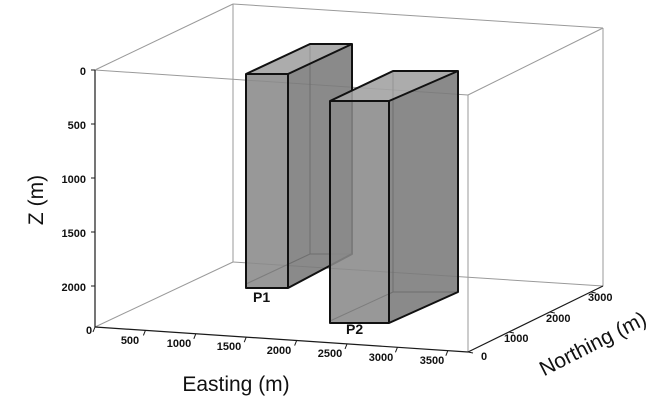  I want to click on x-axis-title: Easting (m), so click(235, 384).